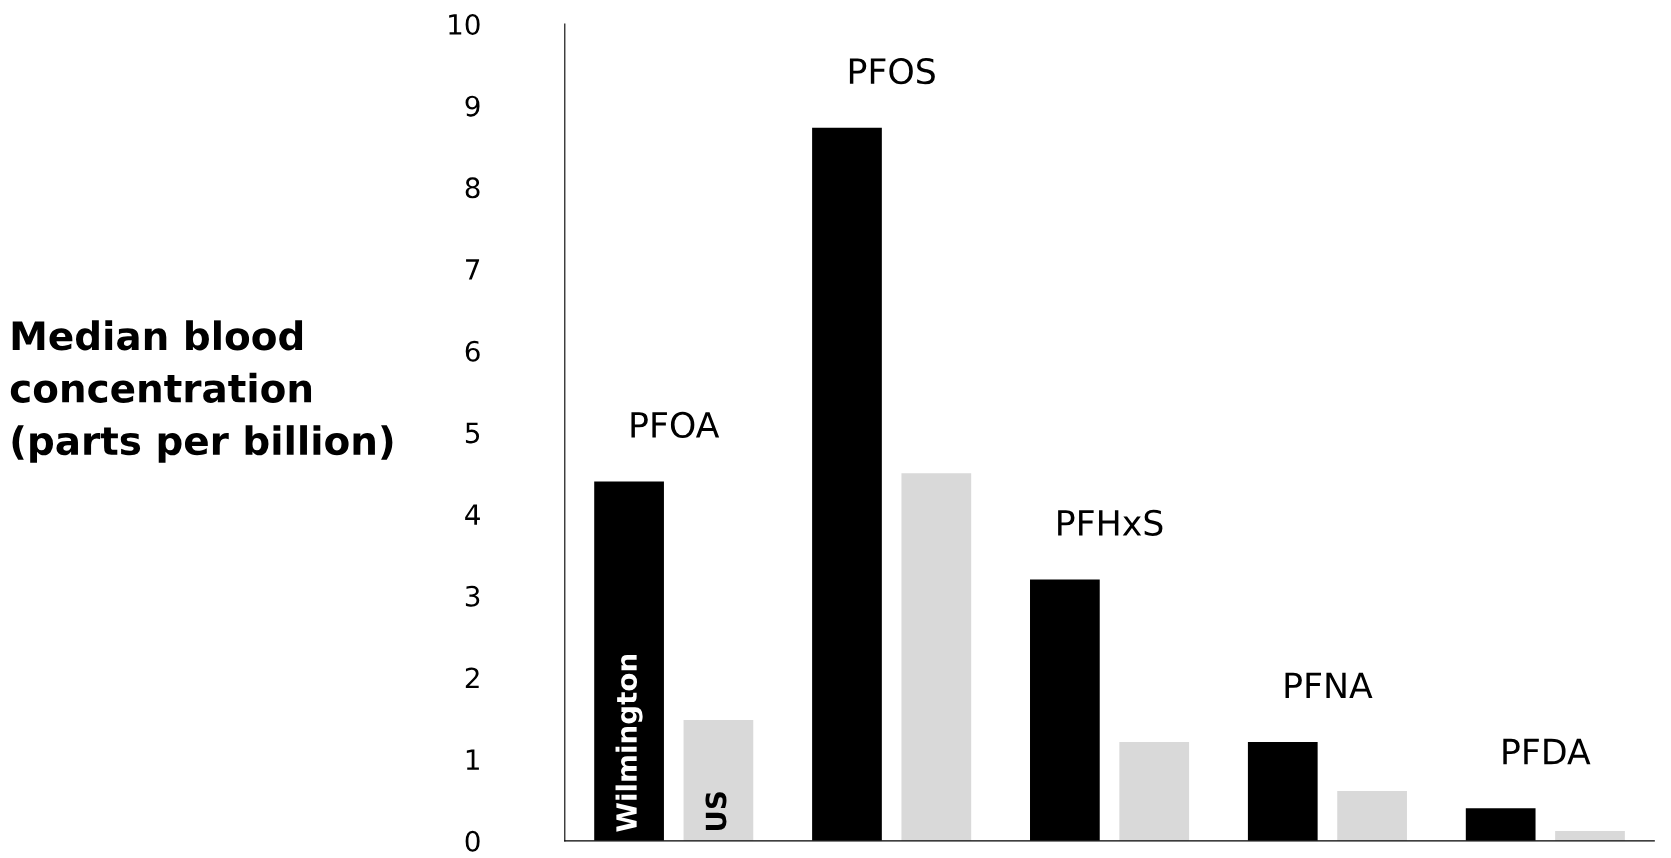  I want to click on x-tick-label: PFNA, so click(1329, 685).